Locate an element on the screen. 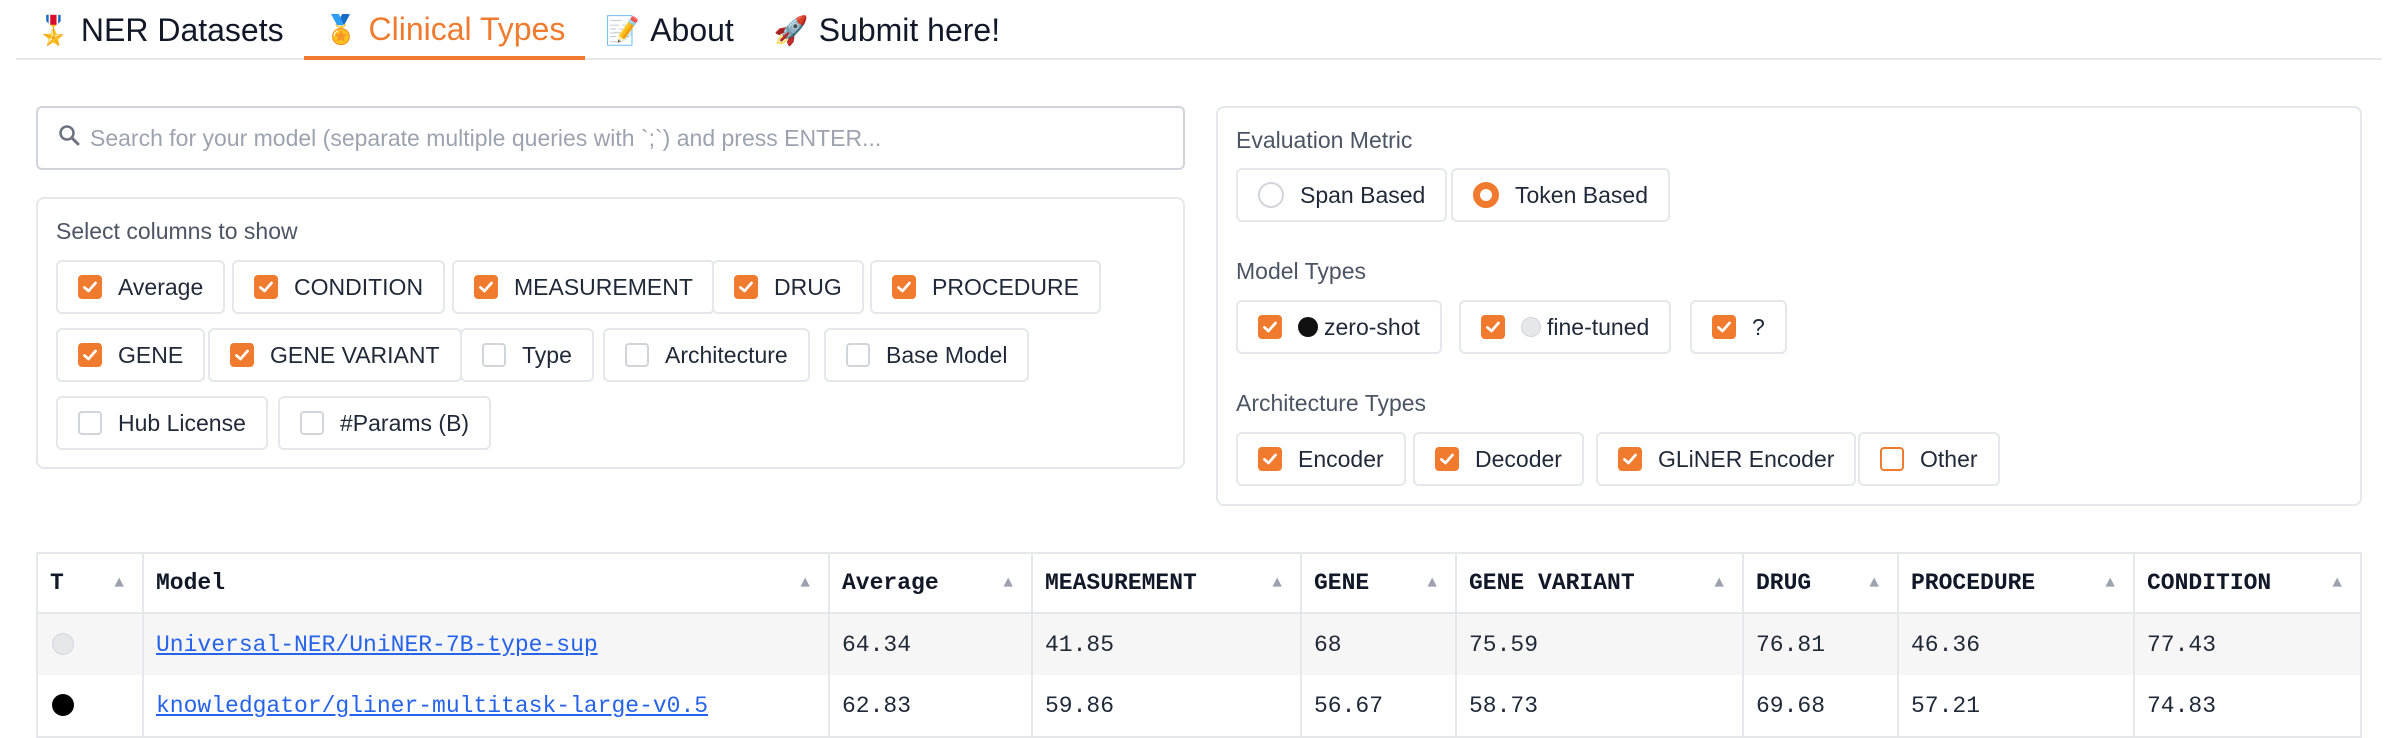  search-input is located at coordinates (635, 138).